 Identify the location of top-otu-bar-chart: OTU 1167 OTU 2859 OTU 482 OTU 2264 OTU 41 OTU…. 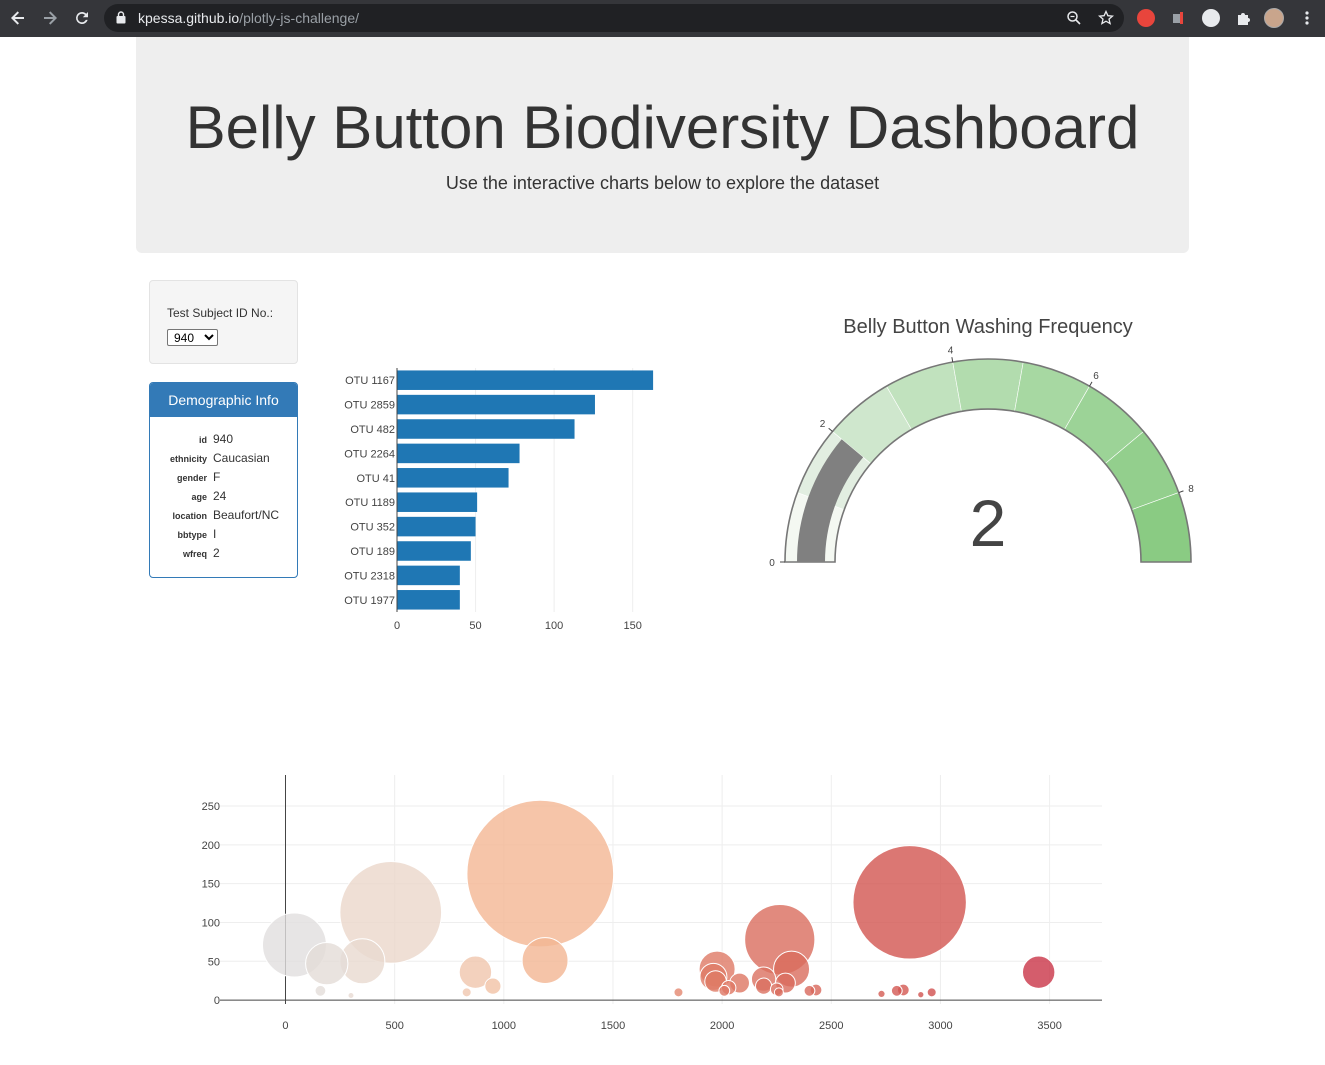
(500, 497).